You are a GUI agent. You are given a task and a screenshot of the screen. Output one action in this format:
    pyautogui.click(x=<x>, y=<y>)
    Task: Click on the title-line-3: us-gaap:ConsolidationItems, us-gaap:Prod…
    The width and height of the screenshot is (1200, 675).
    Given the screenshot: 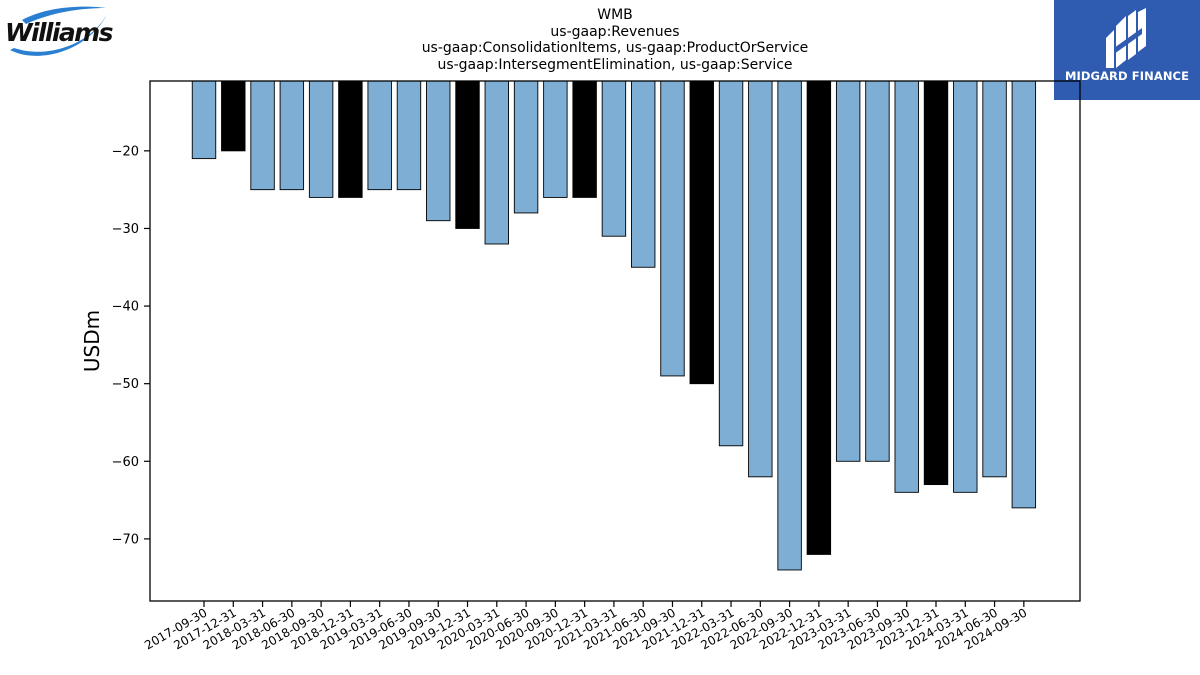 What is the action you would take?
    pyautogui.click(x=615, y=48)
    